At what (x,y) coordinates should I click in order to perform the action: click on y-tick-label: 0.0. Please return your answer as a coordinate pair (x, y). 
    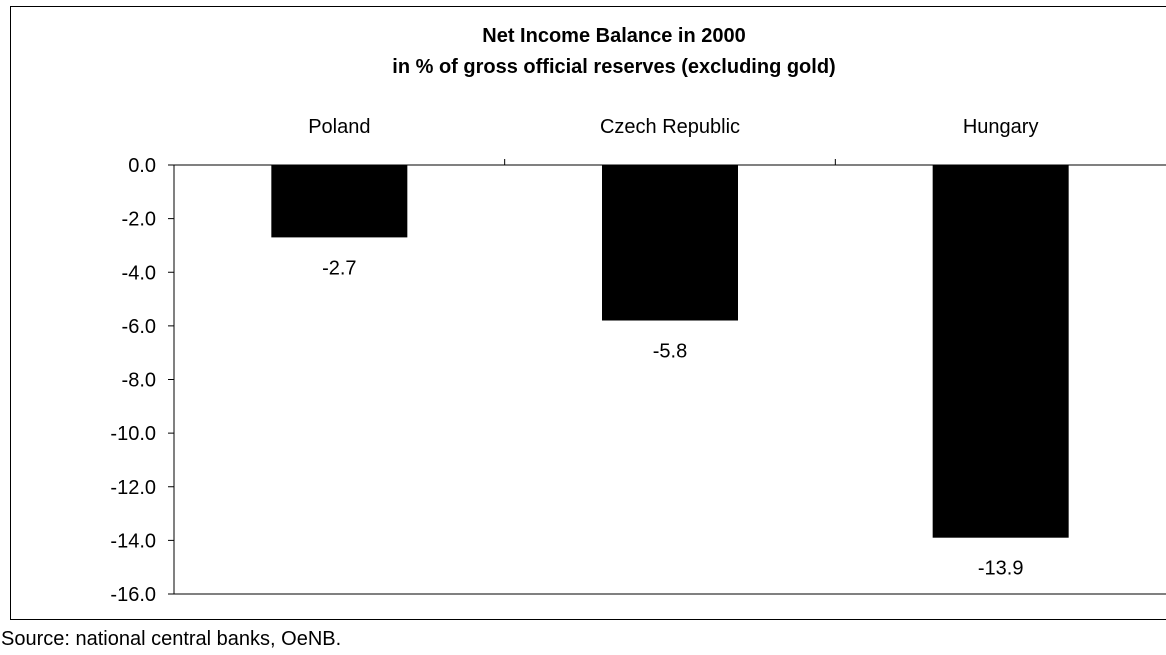
    Looking at the image, I should click on (142, 166).